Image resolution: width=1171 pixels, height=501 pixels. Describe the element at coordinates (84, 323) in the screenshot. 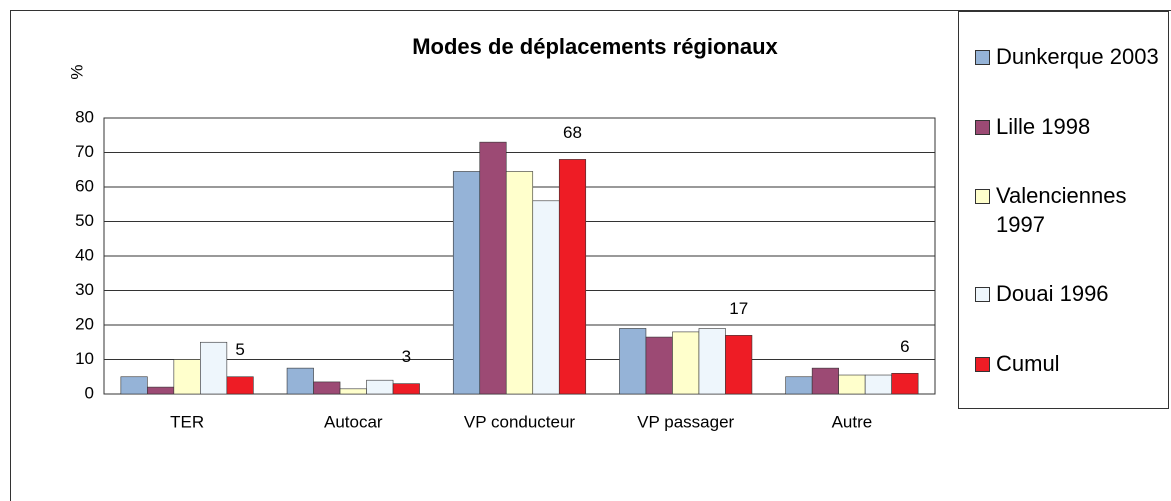

I see `y-tick-label: 20` at that location.